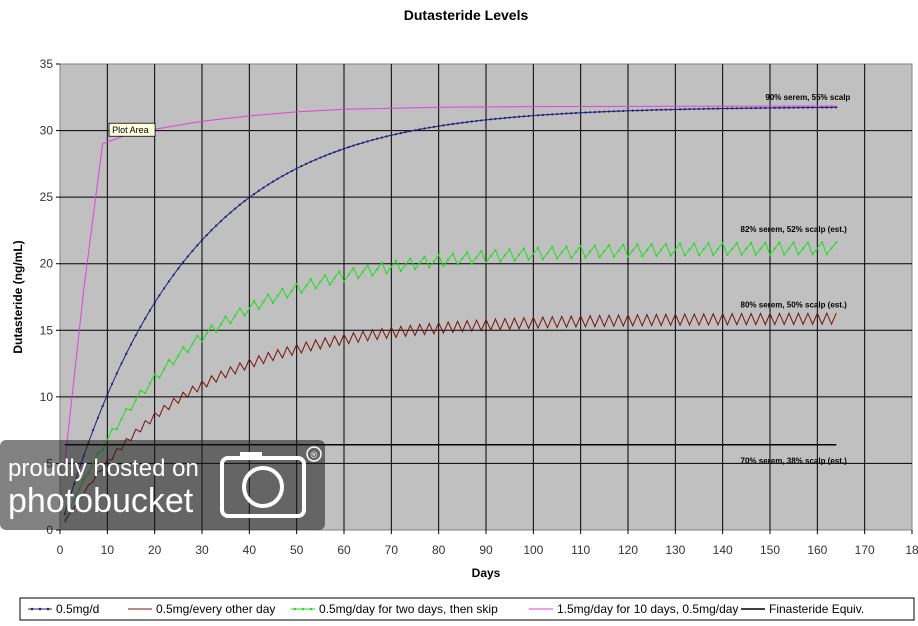  What do you see at coordinates (392, 550) in the screenshot?
I see `x-tick-label: 70` at bounding box center [392, 550].